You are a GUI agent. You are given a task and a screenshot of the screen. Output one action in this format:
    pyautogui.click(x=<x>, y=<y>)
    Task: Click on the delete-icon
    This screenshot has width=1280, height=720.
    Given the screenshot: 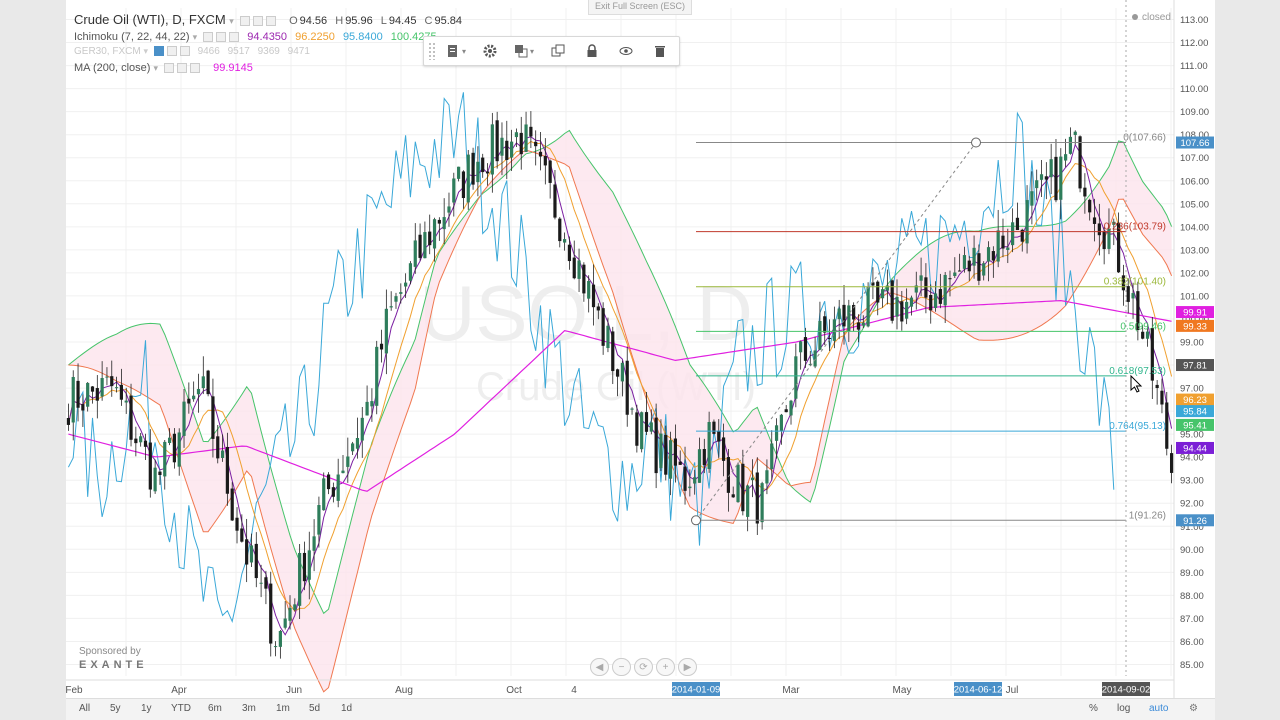 What is the action you would take?
    pyautogui.click(x=660, y=51)
    